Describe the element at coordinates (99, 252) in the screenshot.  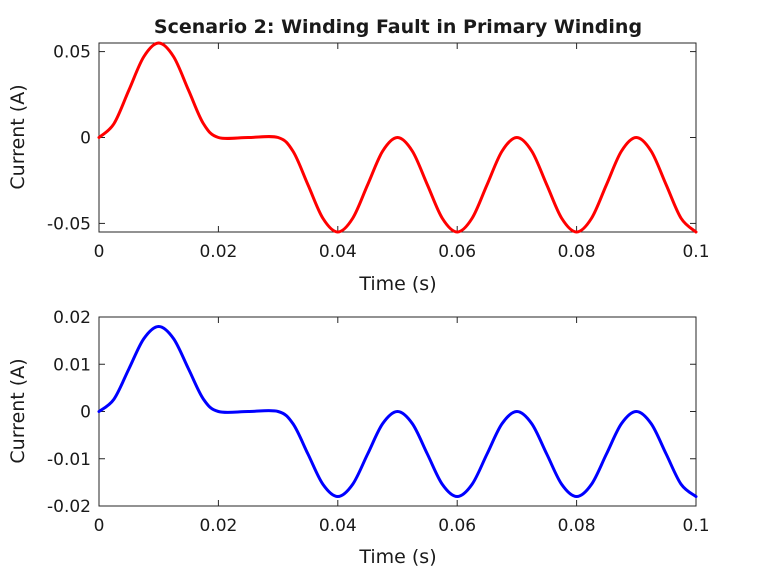
I see `top-plot-x-tick-label: 0` at that location.